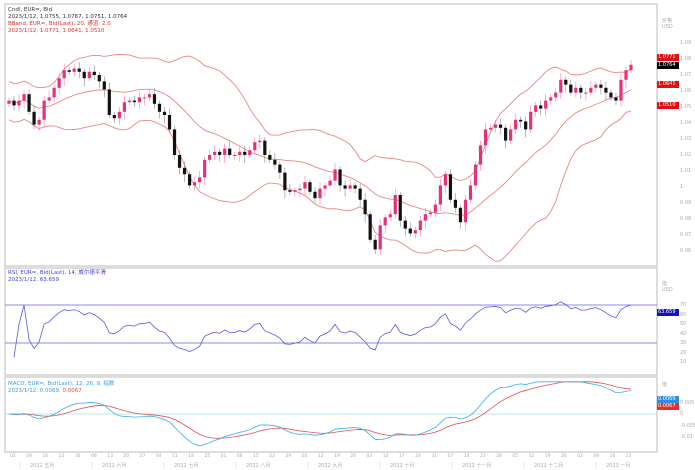  I want to click on x-day-tick: 22, so click(272, 456).